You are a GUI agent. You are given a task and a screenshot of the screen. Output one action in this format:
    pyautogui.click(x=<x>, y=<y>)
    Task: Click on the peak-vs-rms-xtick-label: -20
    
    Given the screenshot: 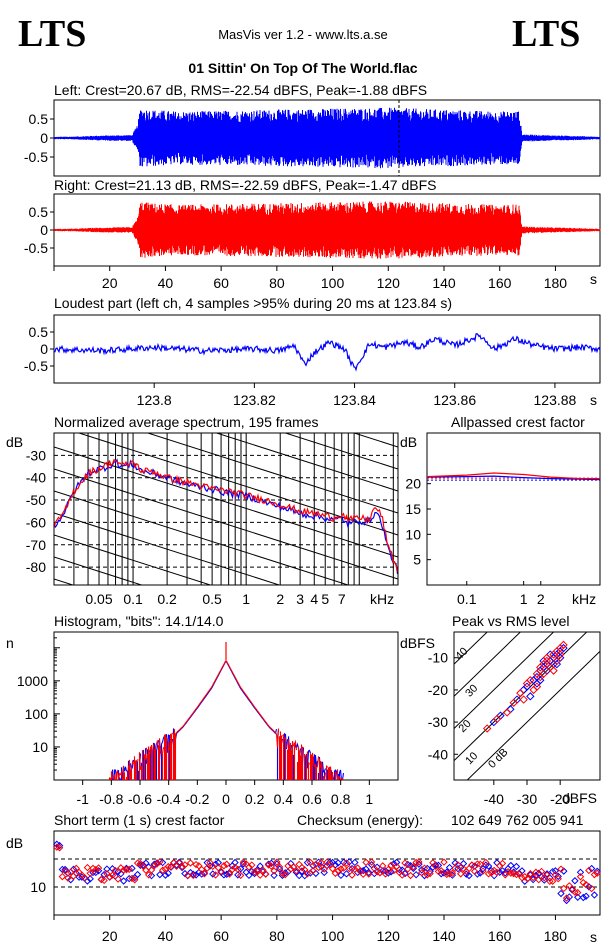 What is the action you would take?
    pyautogui.click(x=560, y=799)
    